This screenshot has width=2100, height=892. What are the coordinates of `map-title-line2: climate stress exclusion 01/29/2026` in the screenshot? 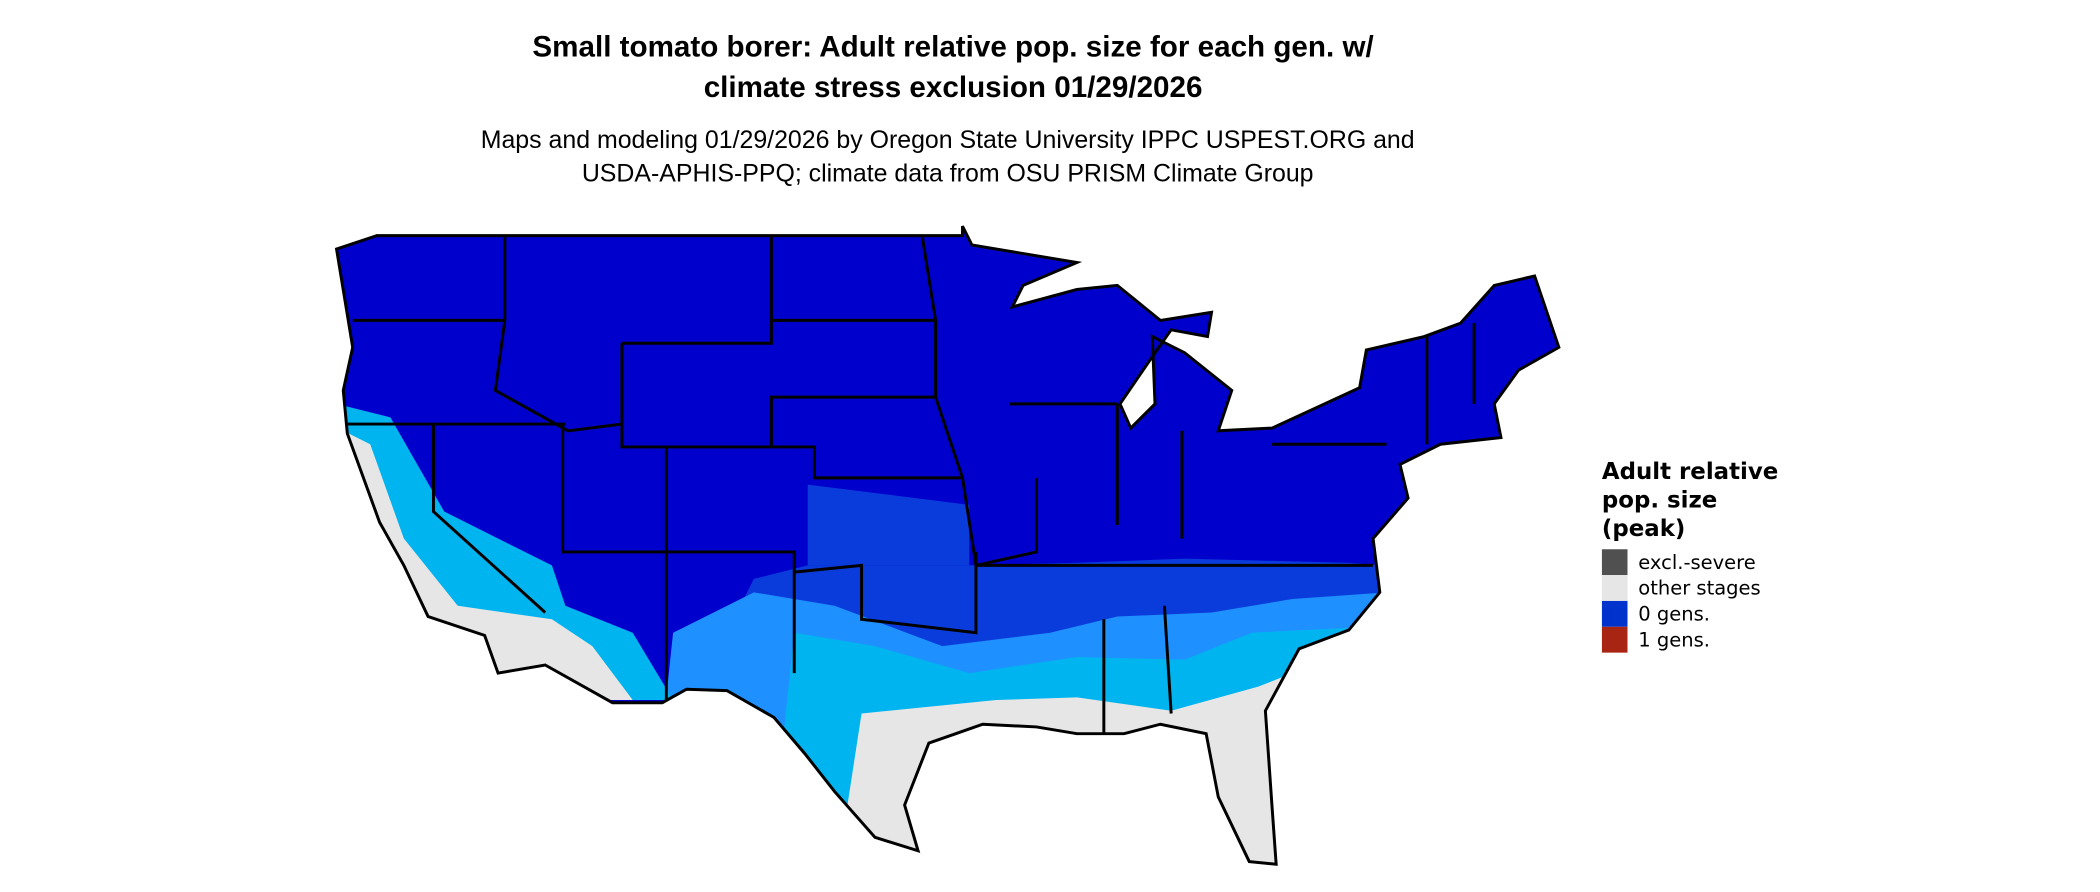 It's located at (953, 87).